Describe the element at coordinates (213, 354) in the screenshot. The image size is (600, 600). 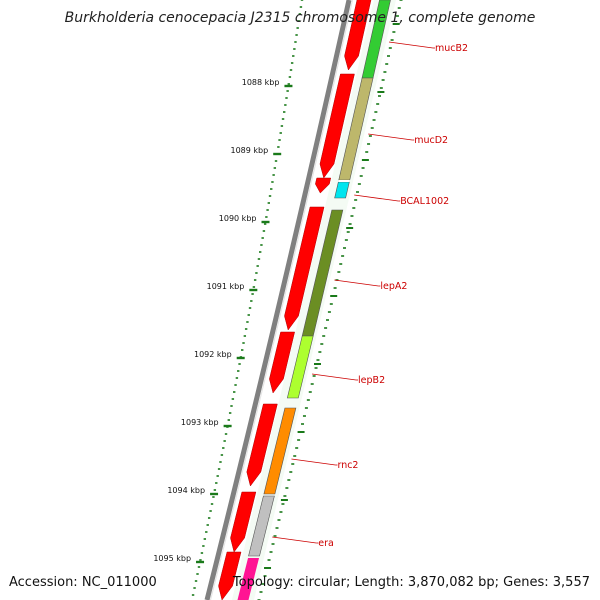
I see `scale-label-1092: 1092 kbp` at that location.